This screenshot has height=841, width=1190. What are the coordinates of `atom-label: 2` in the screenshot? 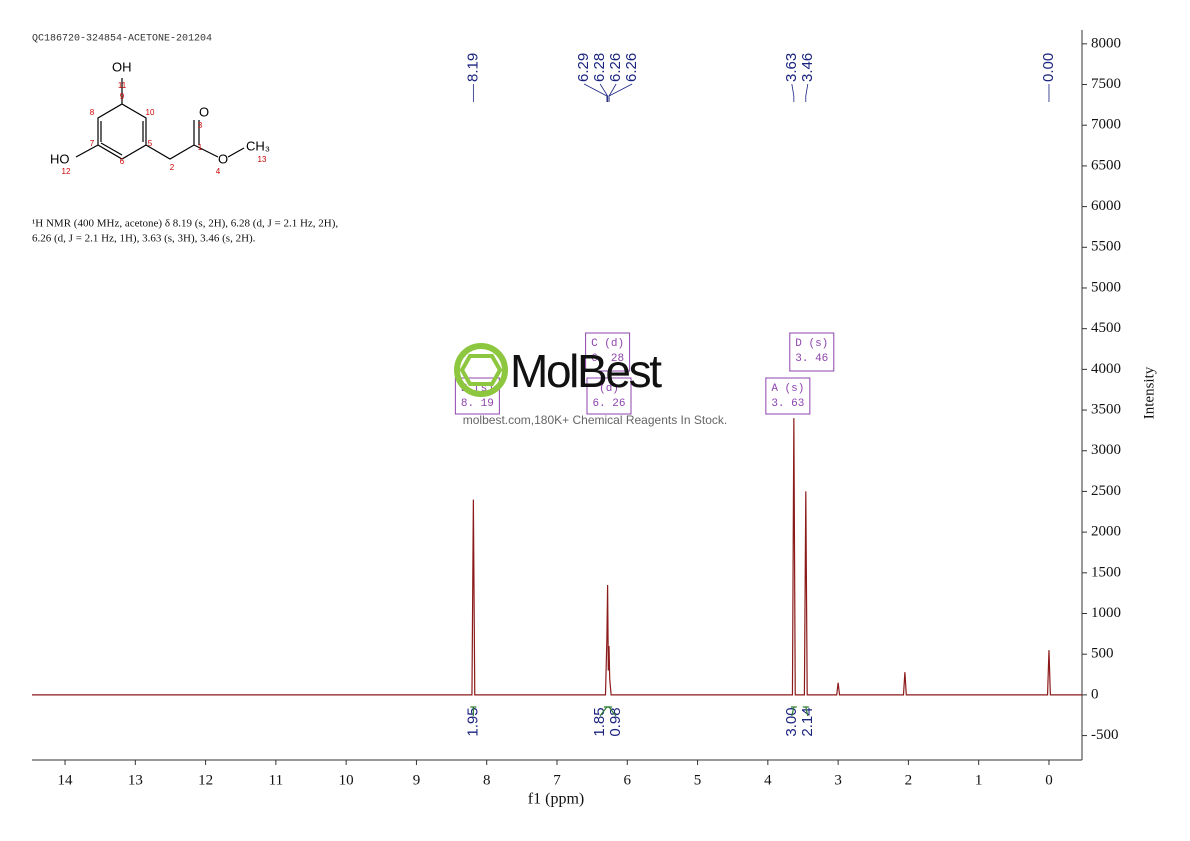 It's located at (172, 167).